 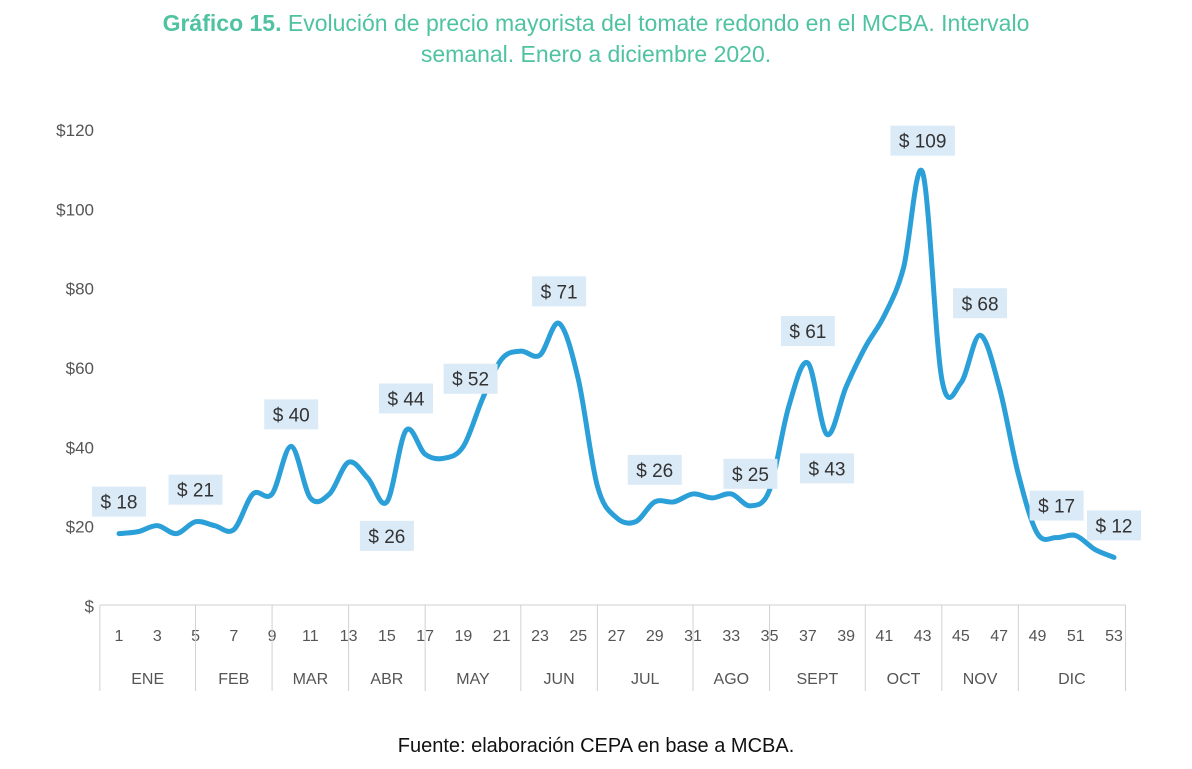 What do you see at coordinates (386, 679) in the screenshot?
I see `month-label: ABR` at bounding box center [386, 679].